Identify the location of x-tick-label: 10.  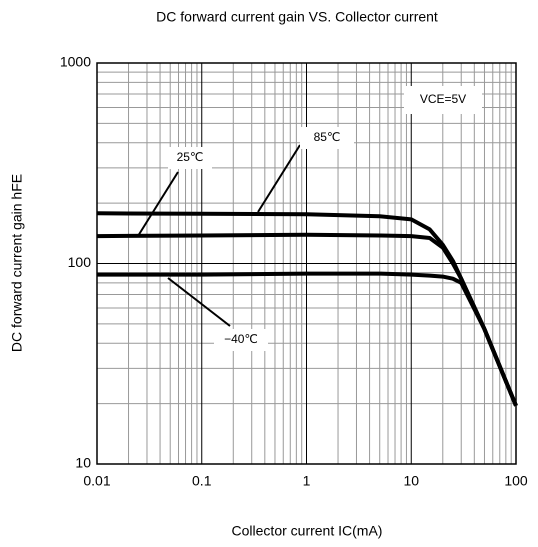
(411, 481).